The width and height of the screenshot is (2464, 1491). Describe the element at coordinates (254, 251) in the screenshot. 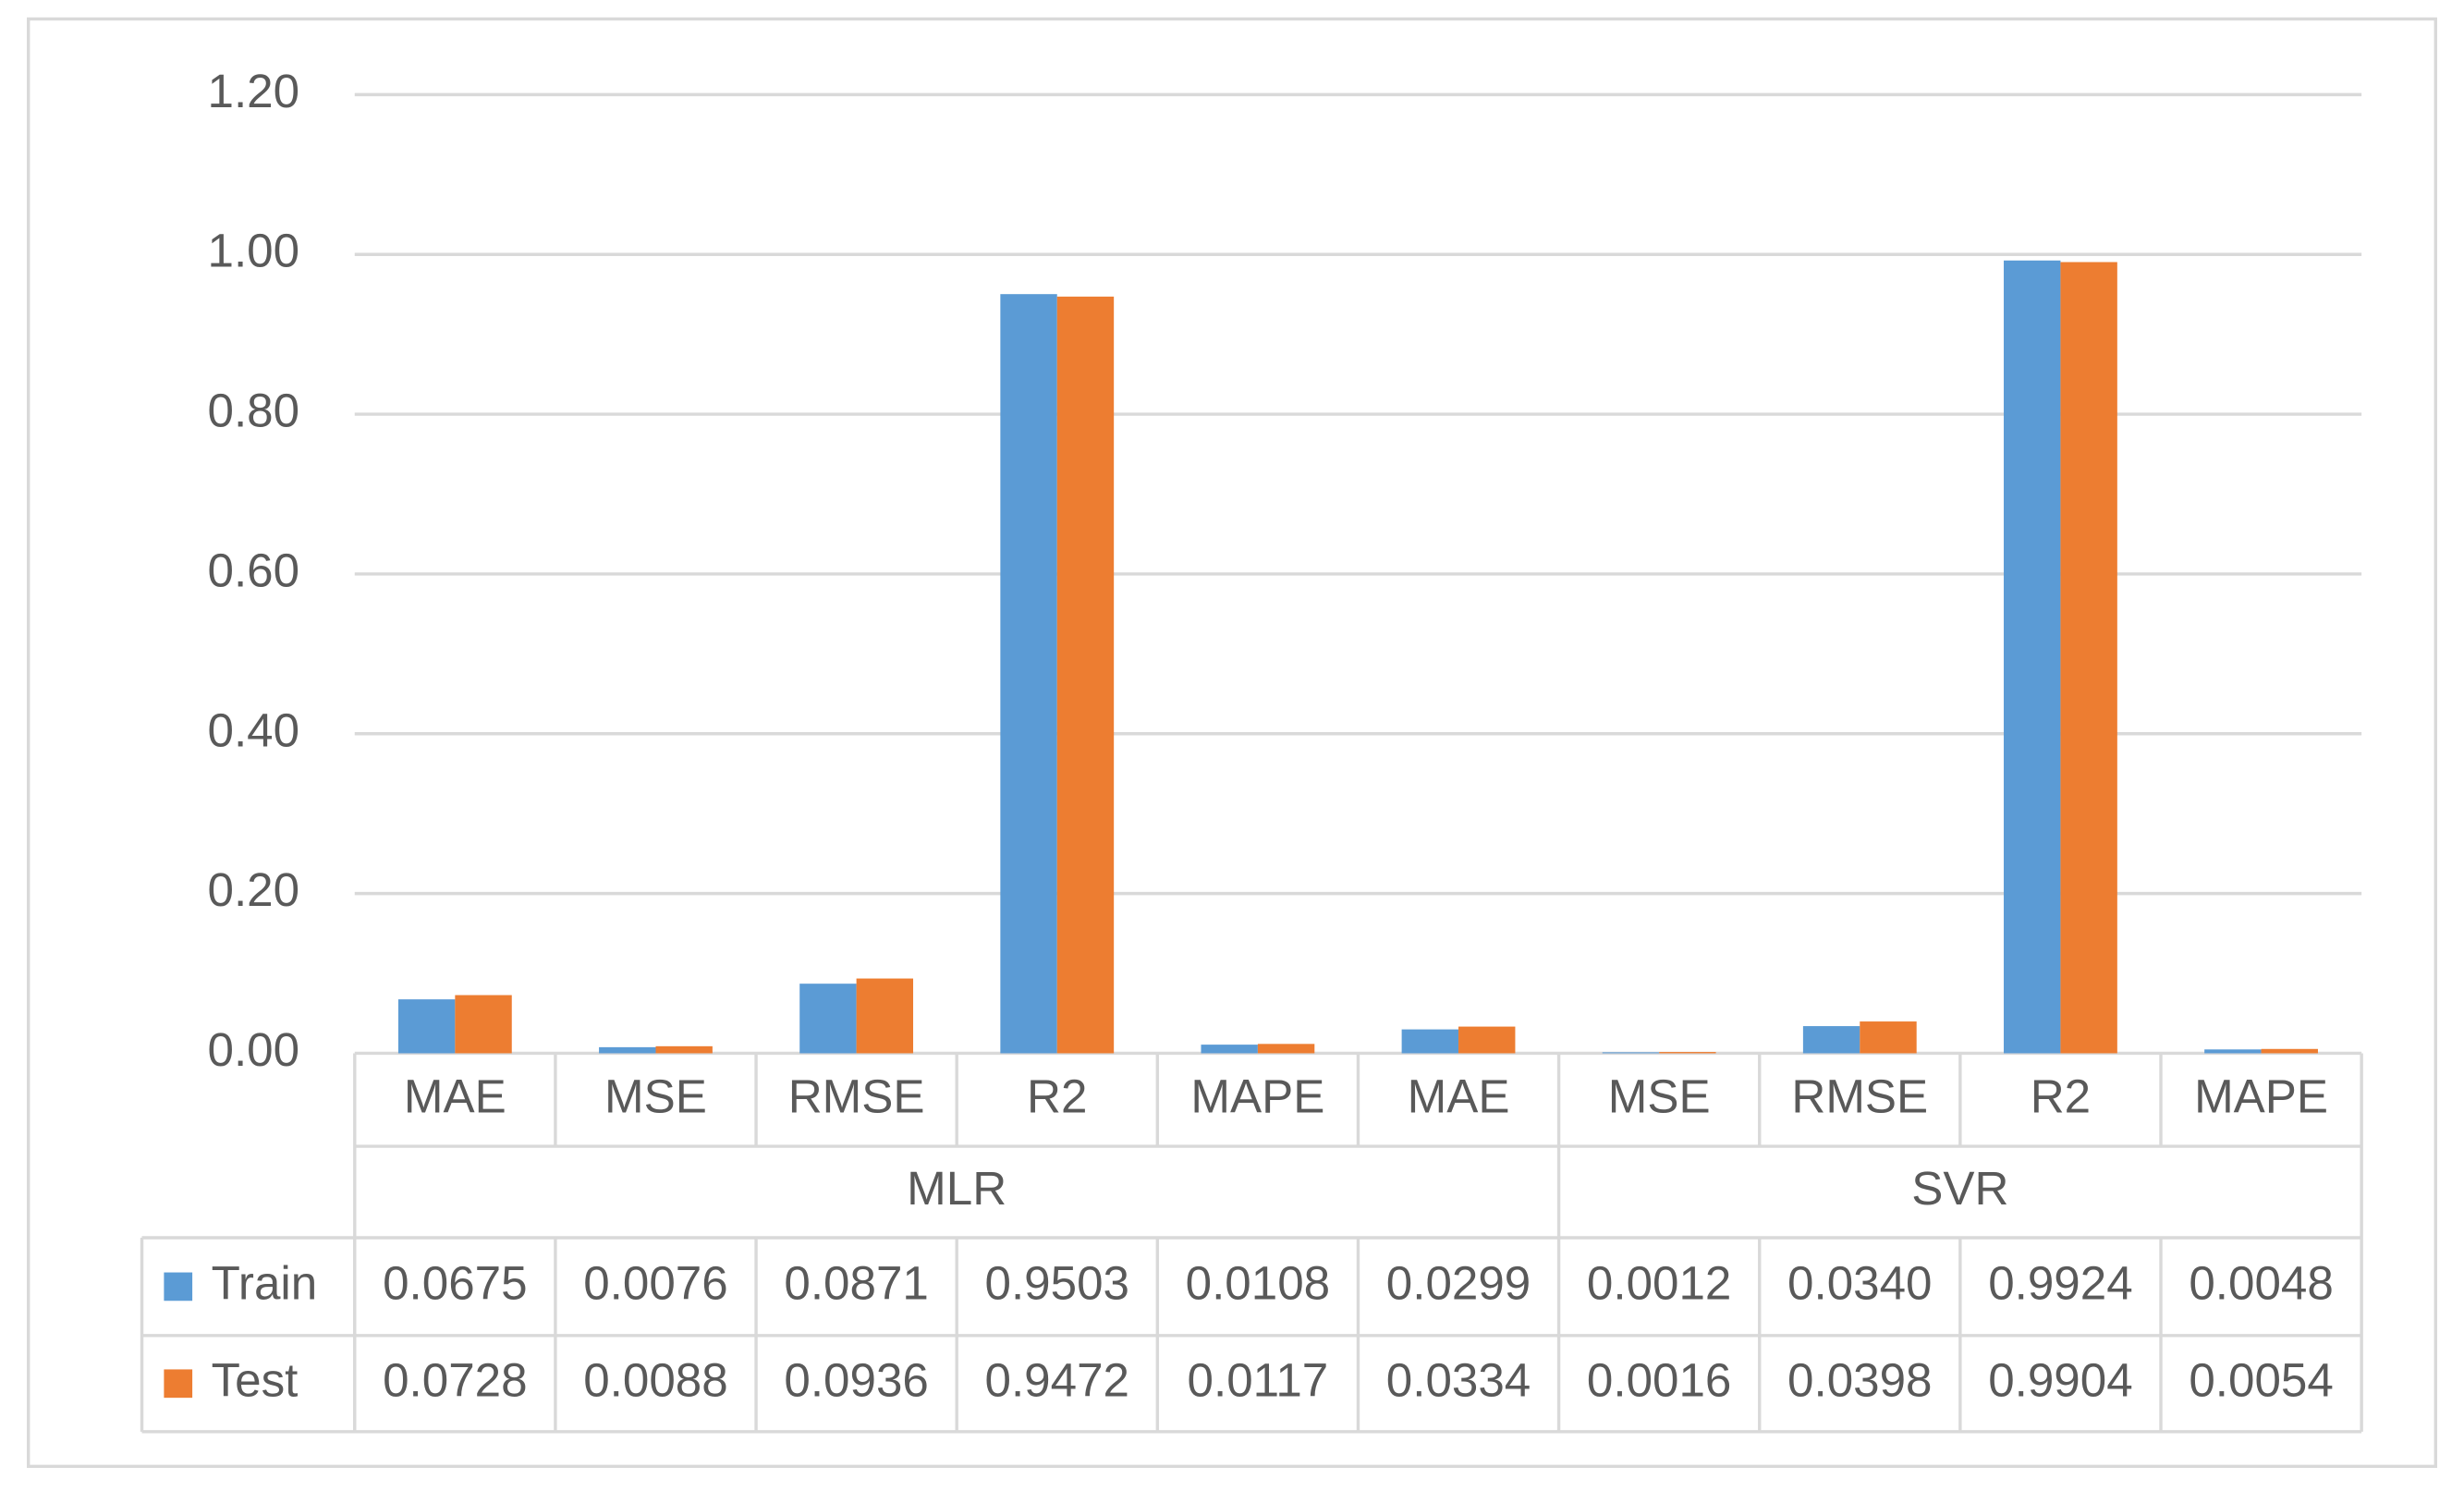

I see `y-tick-label: 1.00` at that location.